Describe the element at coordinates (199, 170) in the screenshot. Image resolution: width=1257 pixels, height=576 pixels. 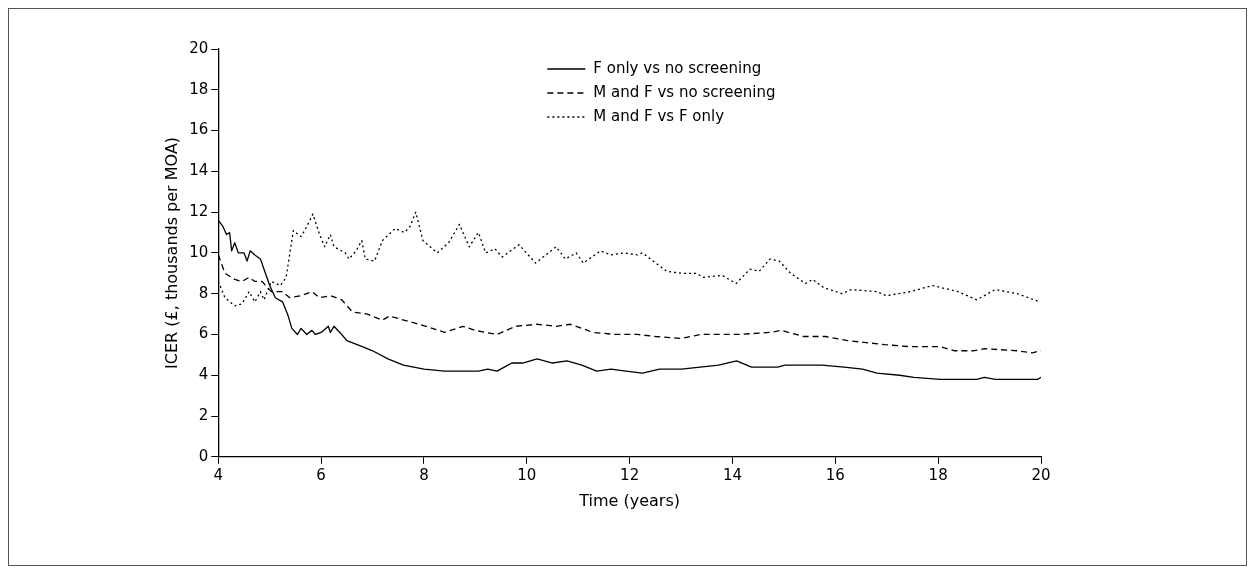
I see `y-tick-label: 14` at that location.